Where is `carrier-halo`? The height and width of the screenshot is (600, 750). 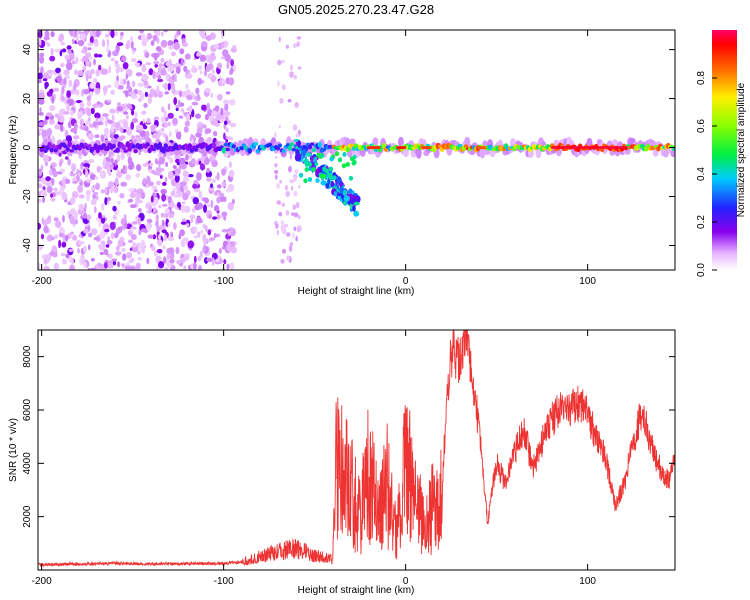
carrier-halo is located at coordinates (672, 154).